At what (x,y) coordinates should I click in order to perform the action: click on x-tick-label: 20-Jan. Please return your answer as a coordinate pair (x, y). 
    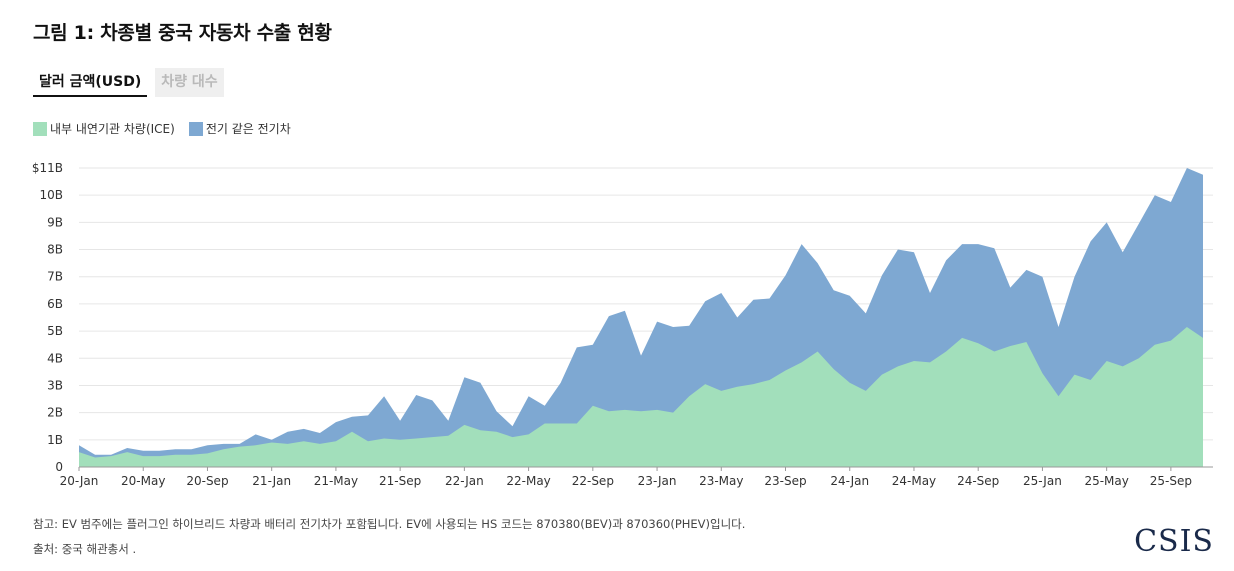
    Looking at the image, I should click on (79, 481).